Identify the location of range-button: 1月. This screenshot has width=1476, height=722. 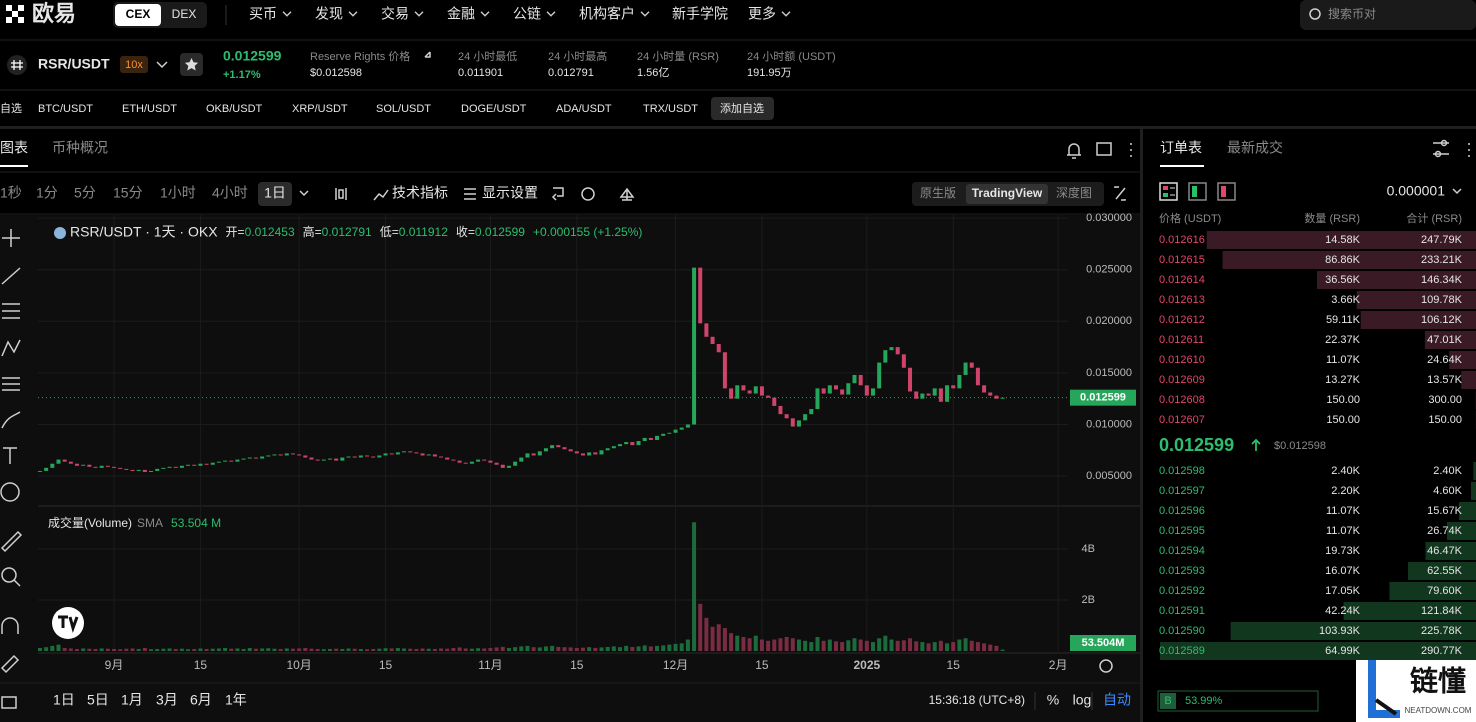
(132, 700).